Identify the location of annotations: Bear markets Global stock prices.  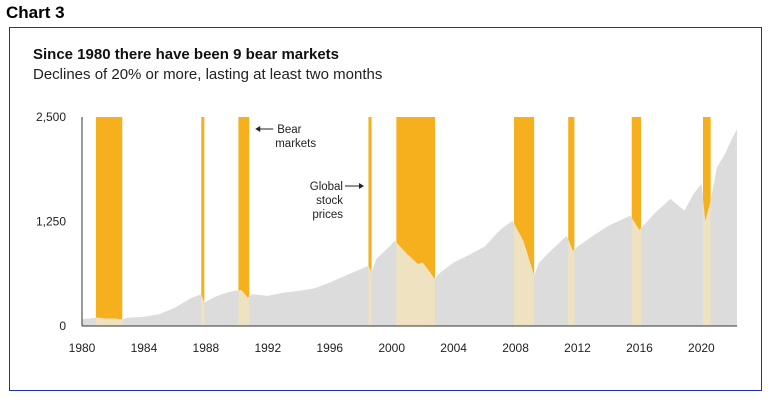
(309, 172).